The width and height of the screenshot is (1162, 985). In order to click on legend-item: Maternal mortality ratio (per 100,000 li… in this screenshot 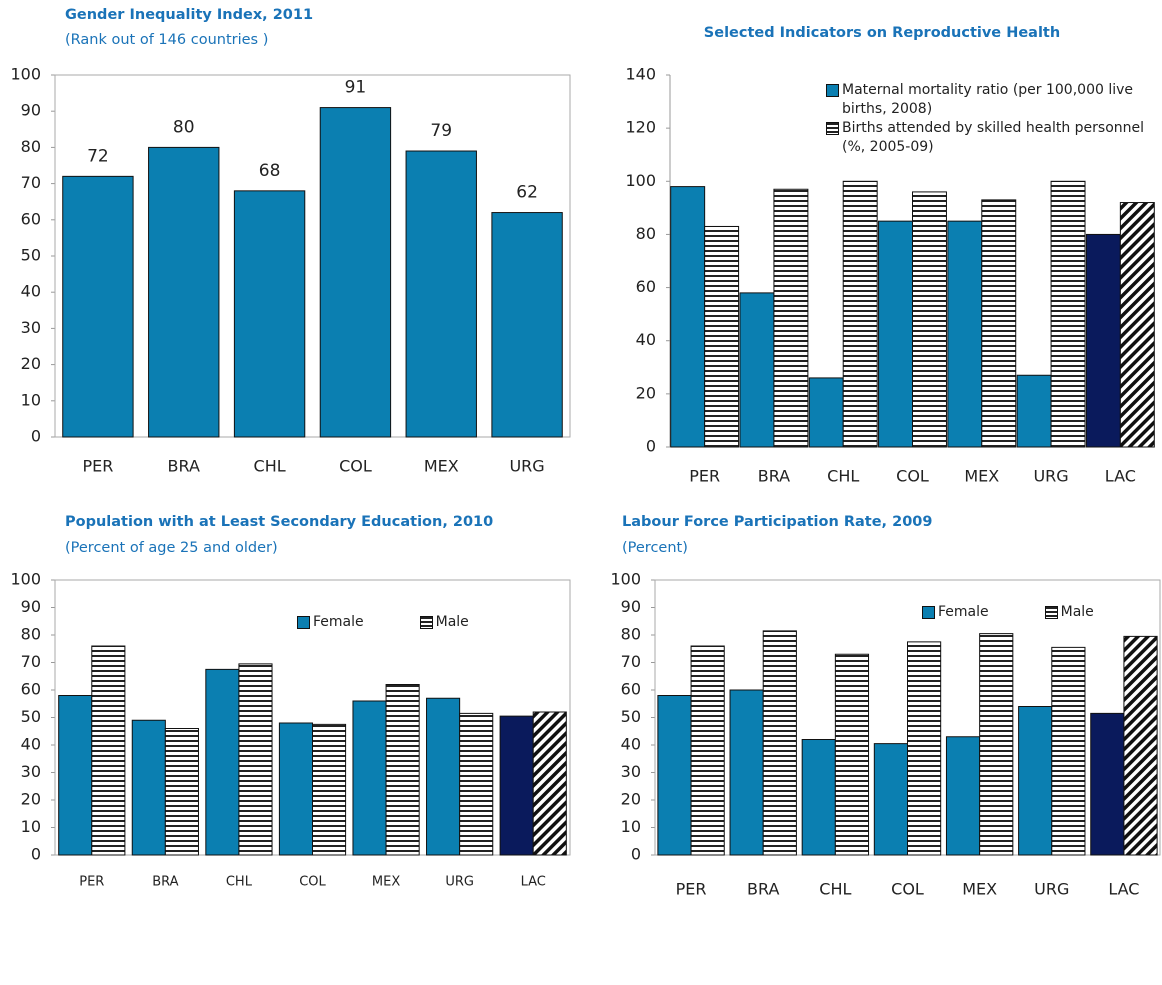, I will do `click(986, 100)`.